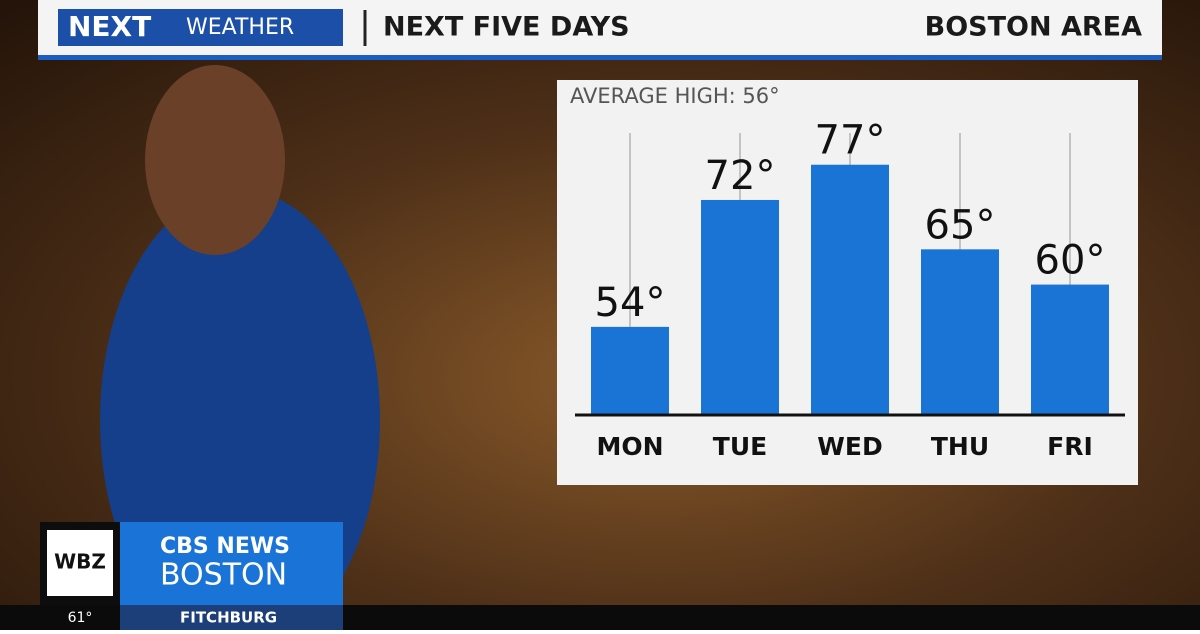 The height and width of the screenshot is (634, 1200). I want to click on x-tick-label: MON, so click(629, 446).